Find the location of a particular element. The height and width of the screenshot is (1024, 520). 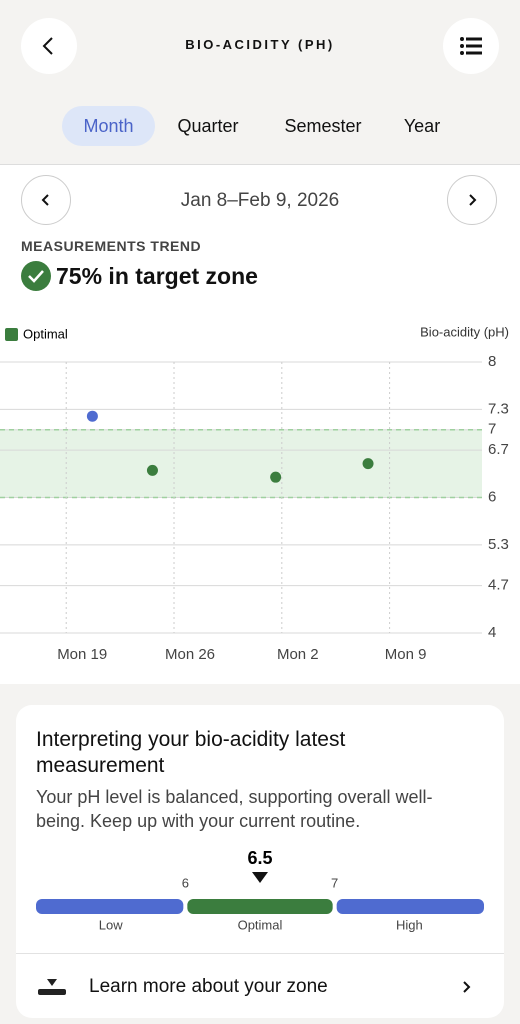

back-button is located at coordinates (49, 46).